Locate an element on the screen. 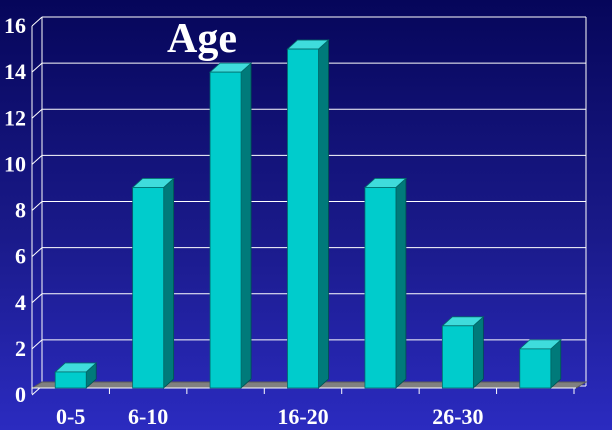  y-tick-label: 8 is located at coordinates (20, 210).